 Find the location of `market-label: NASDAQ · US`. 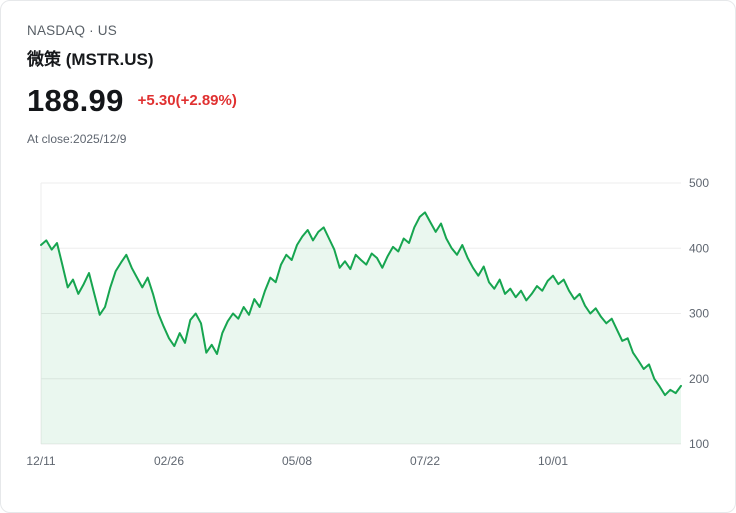

market-label: NASDAQ · US is located at coordinates (72, 30).